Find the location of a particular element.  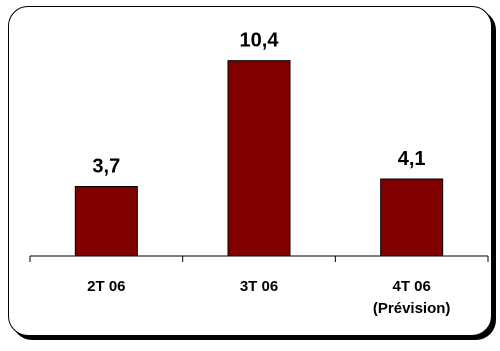

category-label-1: 2T 06 is located at coordinates (106, 286).